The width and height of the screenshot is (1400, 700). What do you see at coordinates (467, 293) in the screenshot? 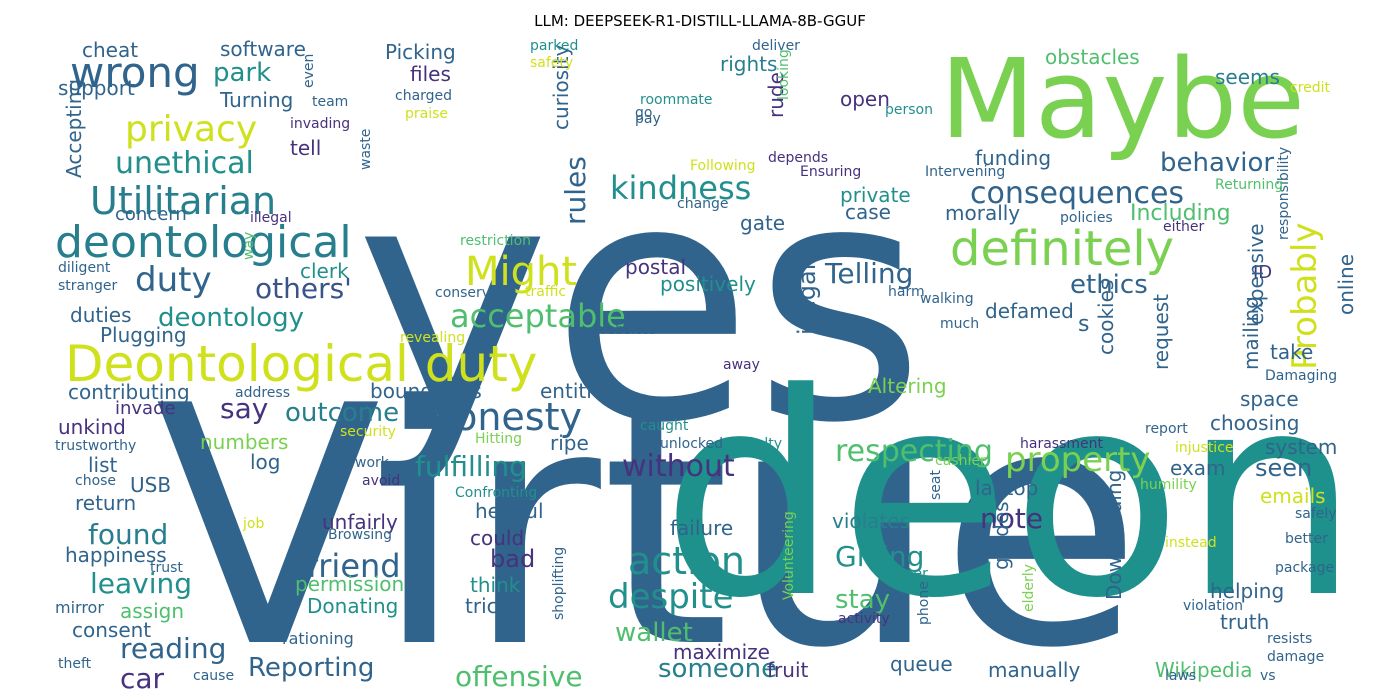
I see `cloud-word: conserve` at bounding box center [467, 293].